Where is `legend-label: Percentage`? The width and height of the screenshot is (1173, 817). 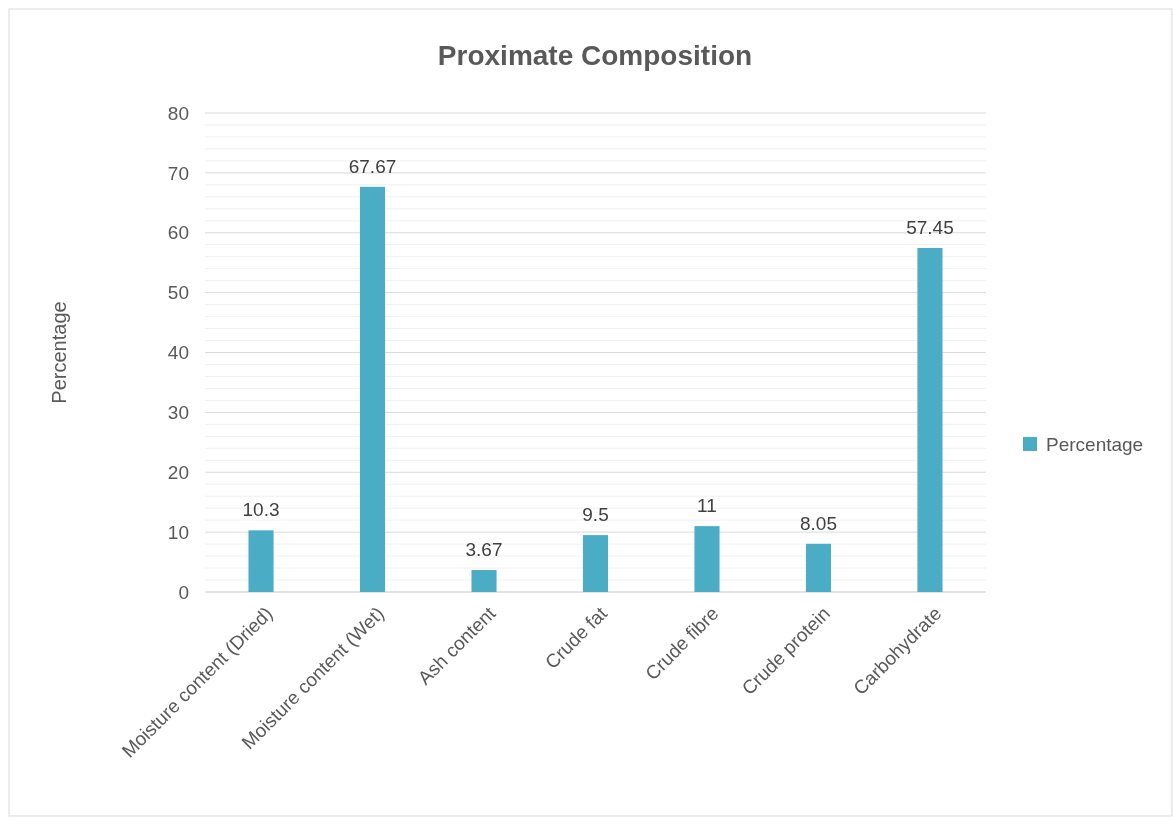 legend-label: Percentage is located at coordinates (1095, 444).